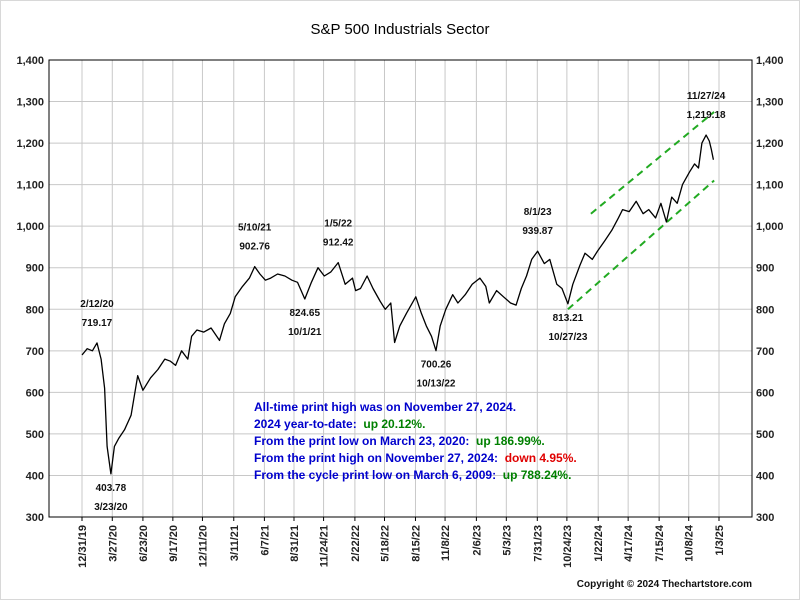 The height and width of the screenshot is (600, 800). Describe the element at coordinates (35, 476) in the screenshot. I see `y-tick-label-left: 400` at that location.